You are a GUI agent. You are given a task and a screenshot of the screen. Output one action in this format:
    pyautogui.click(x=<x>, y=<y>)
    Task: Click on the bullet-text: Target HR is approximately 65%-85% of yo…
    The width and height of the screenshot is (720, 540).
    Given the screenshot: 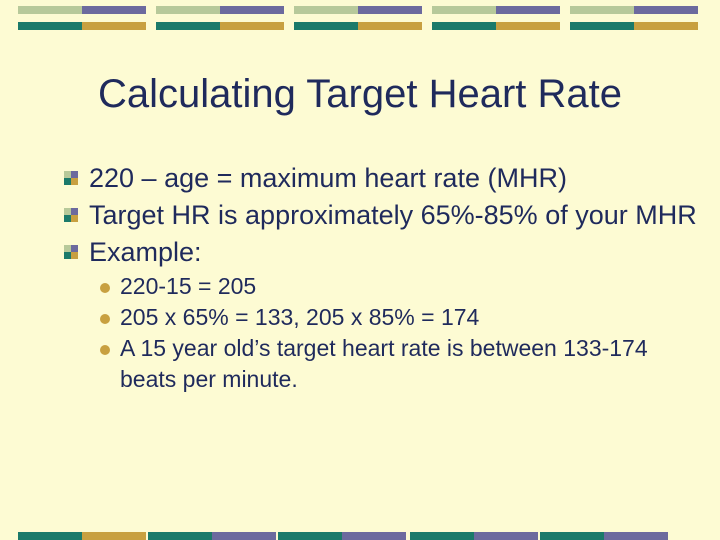 What is the action you would take?
    pyautogui.click(x=393, y=215)
    